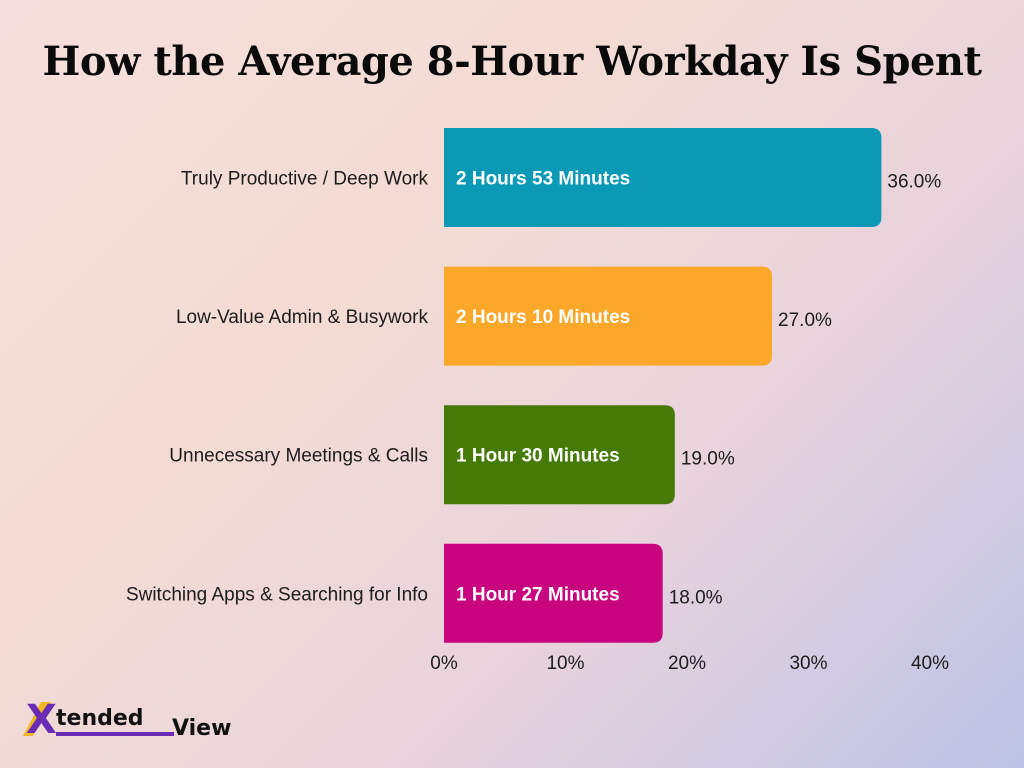 The height and width of the screenshot is (768, 1024). What do you see at coordinates (115, 734) in the screenshot?
I see `logo-underline` at bounding box center [115, 734].